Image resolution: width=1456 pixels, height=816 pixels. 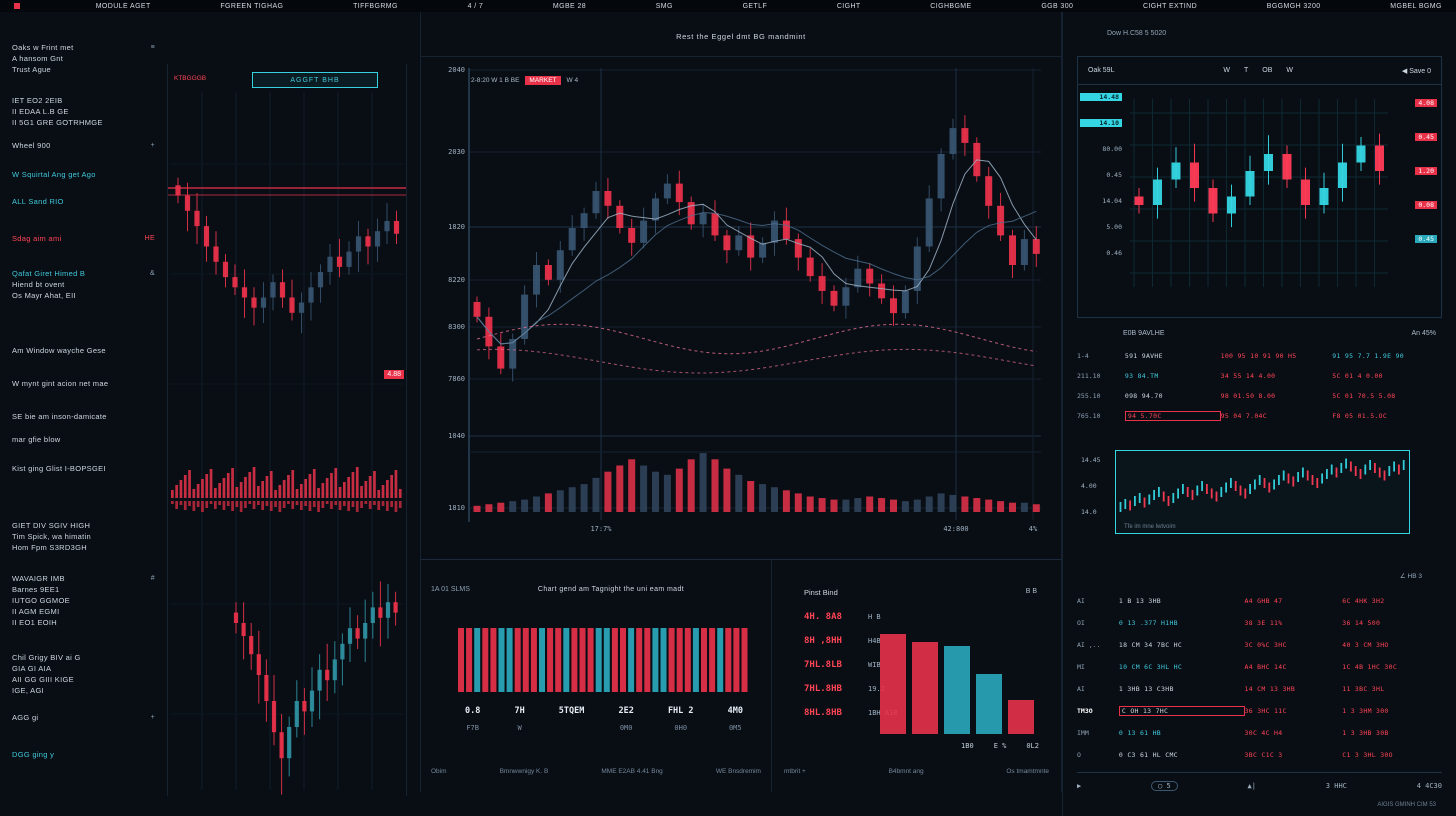 I want to click on sidebar-item: WAVAIGR IMB #, so click(x=83, y=578).